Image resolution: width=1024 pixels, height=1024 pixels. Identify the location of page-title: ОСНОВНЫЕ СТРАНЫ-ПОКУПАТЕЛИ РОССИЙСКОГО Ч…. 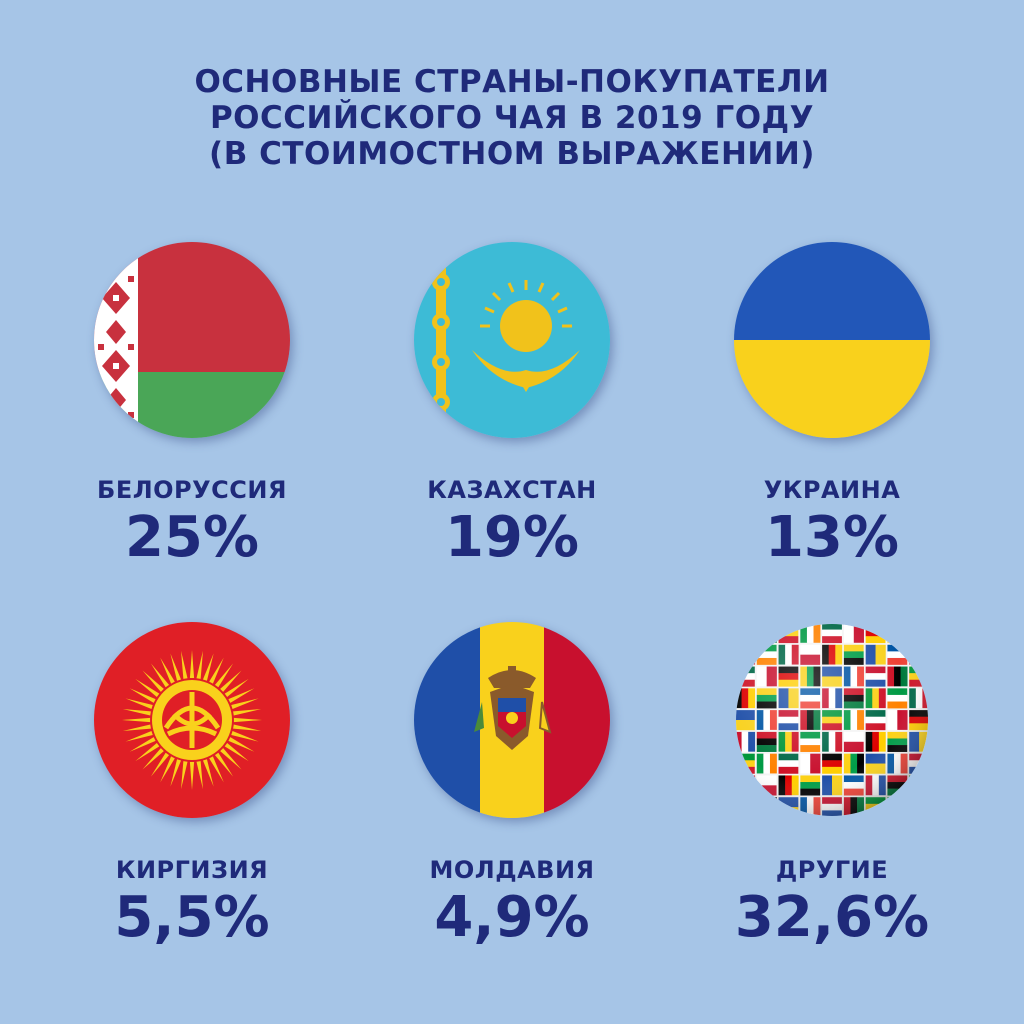
(512, 118).